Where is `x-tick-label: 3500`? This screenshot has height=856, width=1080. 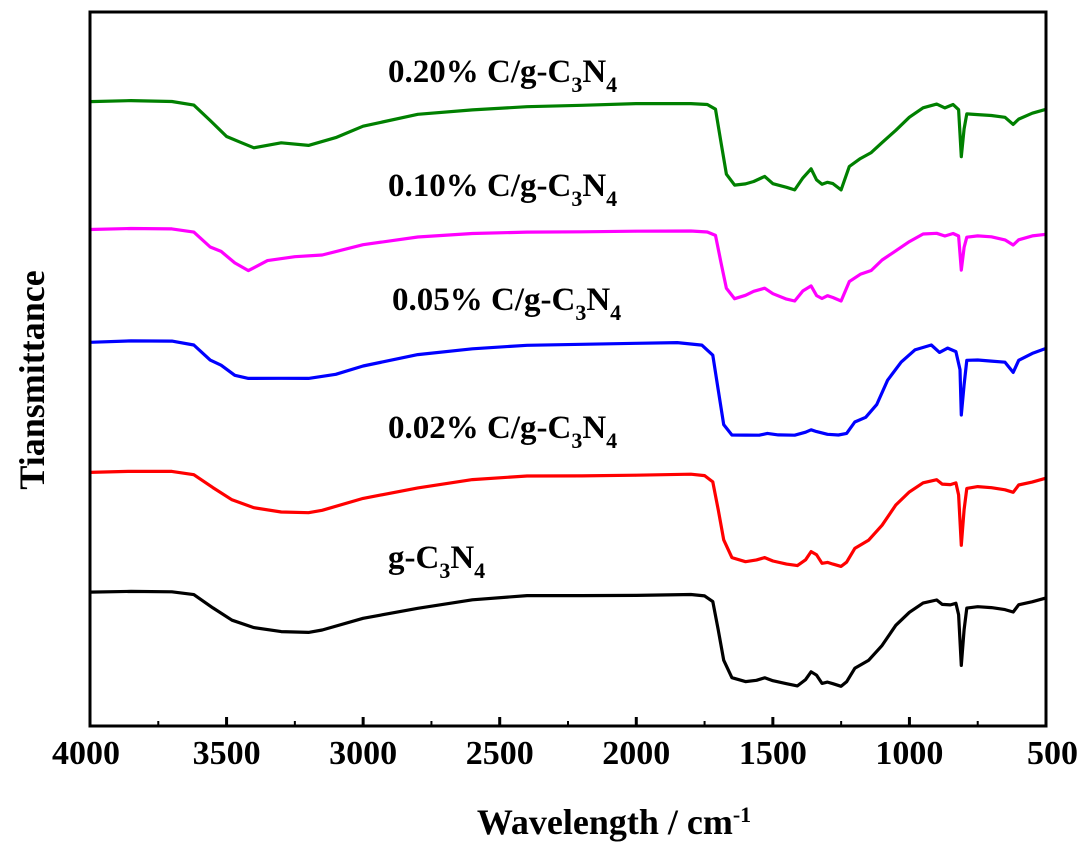 x-tick-label: 3500 is located at coordinates (227, 753).